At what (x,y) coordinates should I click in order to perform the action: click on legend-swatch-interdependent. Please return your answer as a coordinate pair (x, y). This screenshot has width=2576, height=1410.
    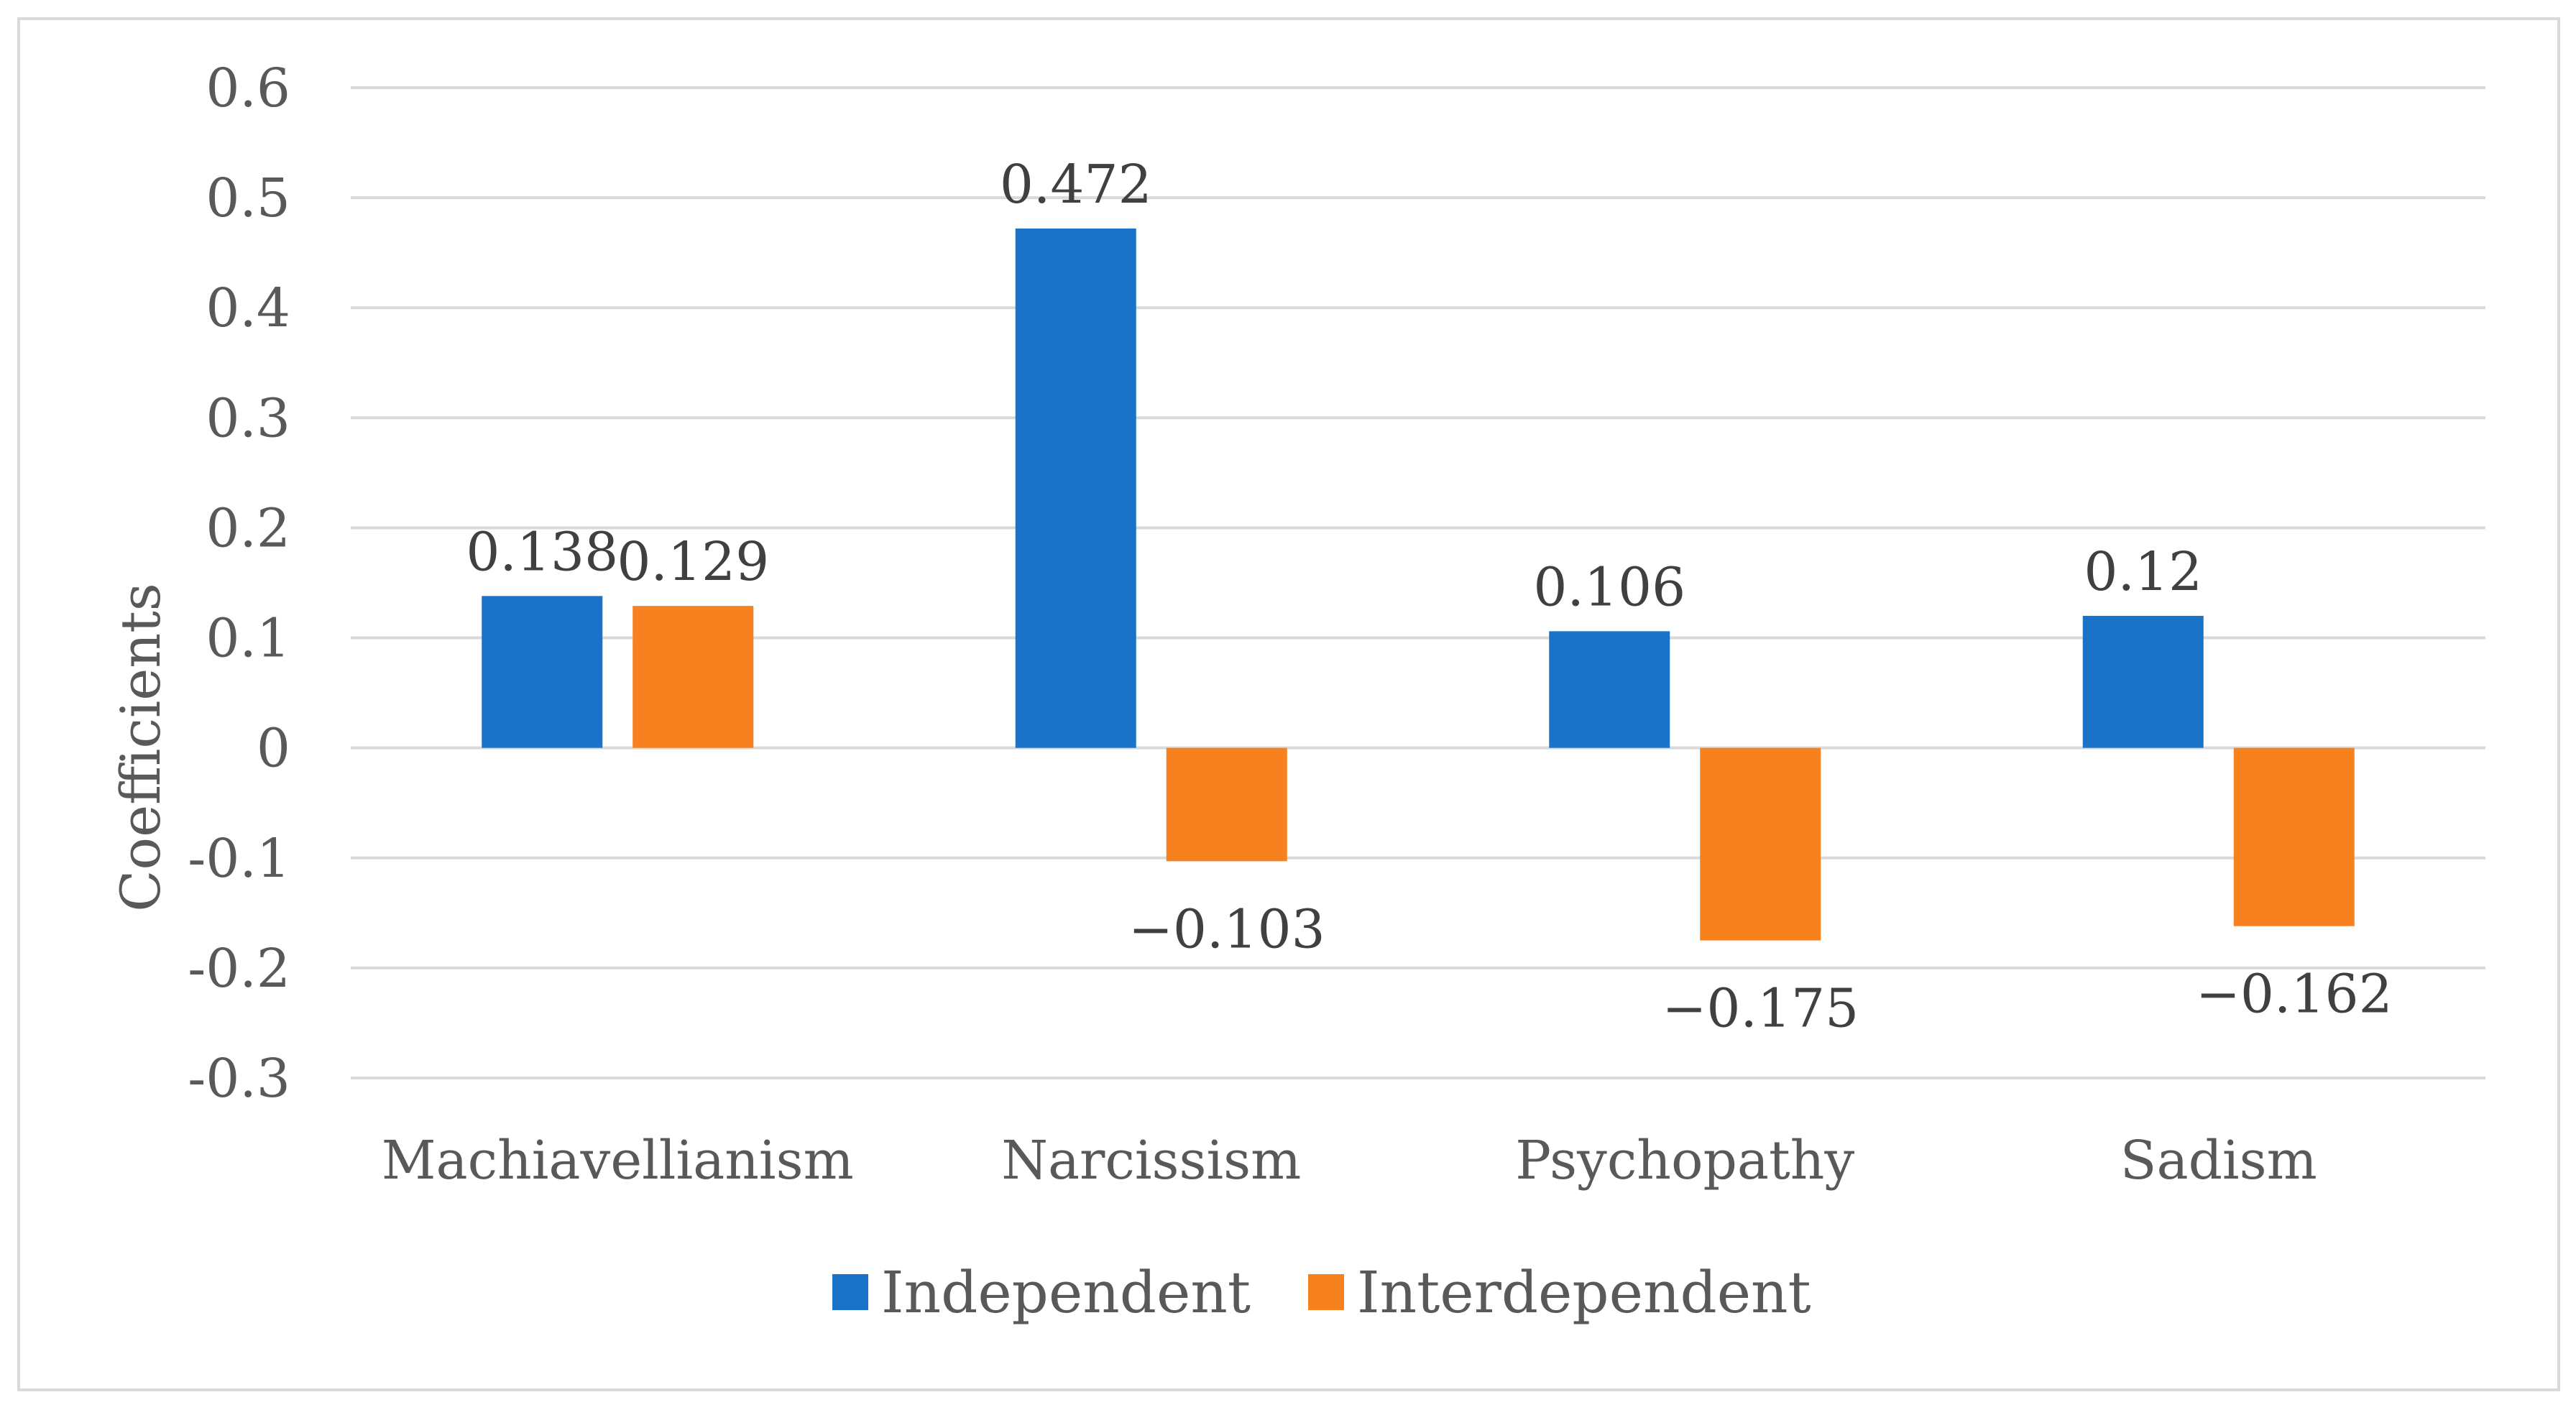
    Looking at the image, I should click on (1325, 1292).